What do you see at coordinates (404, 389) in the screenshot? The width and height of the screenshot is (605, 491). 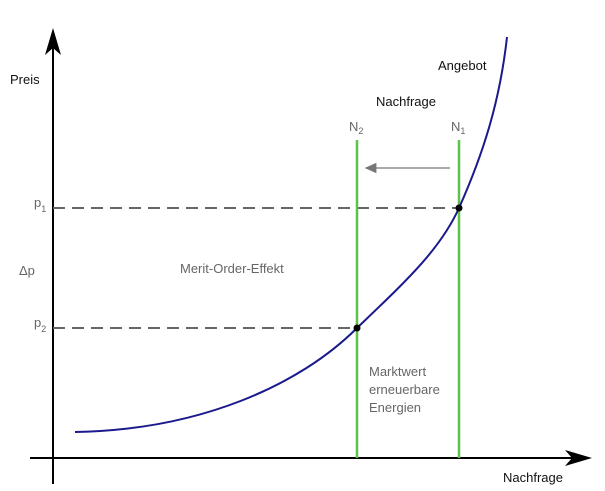 I see `market-value-label: erneuerbare` at bounding box center [404, 389].